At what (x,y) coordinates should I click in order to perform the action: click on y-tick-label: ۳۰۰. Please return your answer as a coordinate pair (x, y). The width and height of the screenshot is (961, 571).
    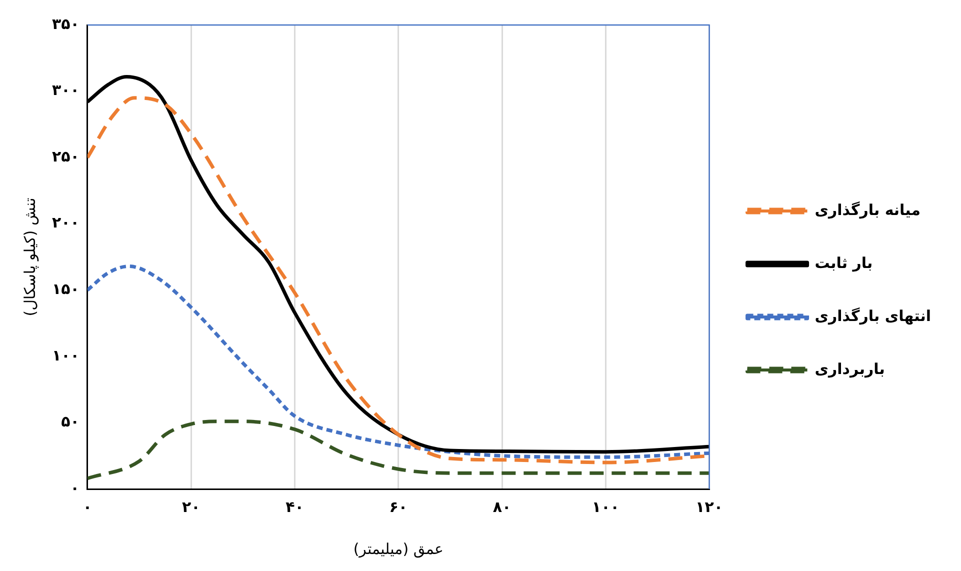
    Looking at the image, I should click on (66, 90).